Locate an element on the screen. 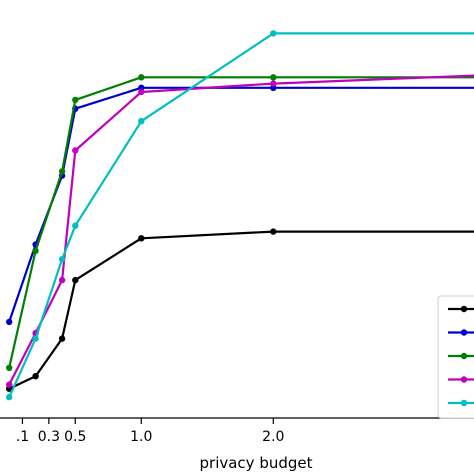  x-tick-label: 0.3 is located at coordinates (49, 437).